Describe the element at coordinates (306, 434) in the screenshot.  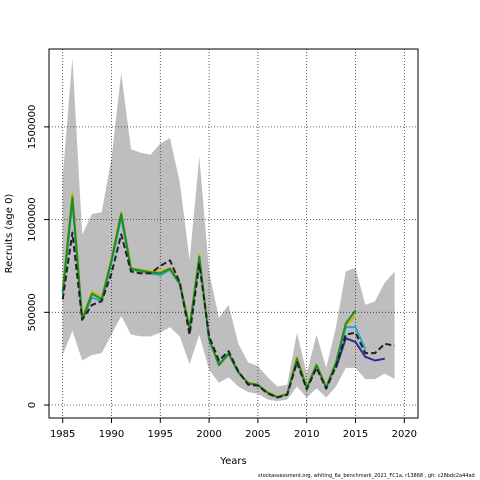
I see `x-tick-label: 2010` at that location.